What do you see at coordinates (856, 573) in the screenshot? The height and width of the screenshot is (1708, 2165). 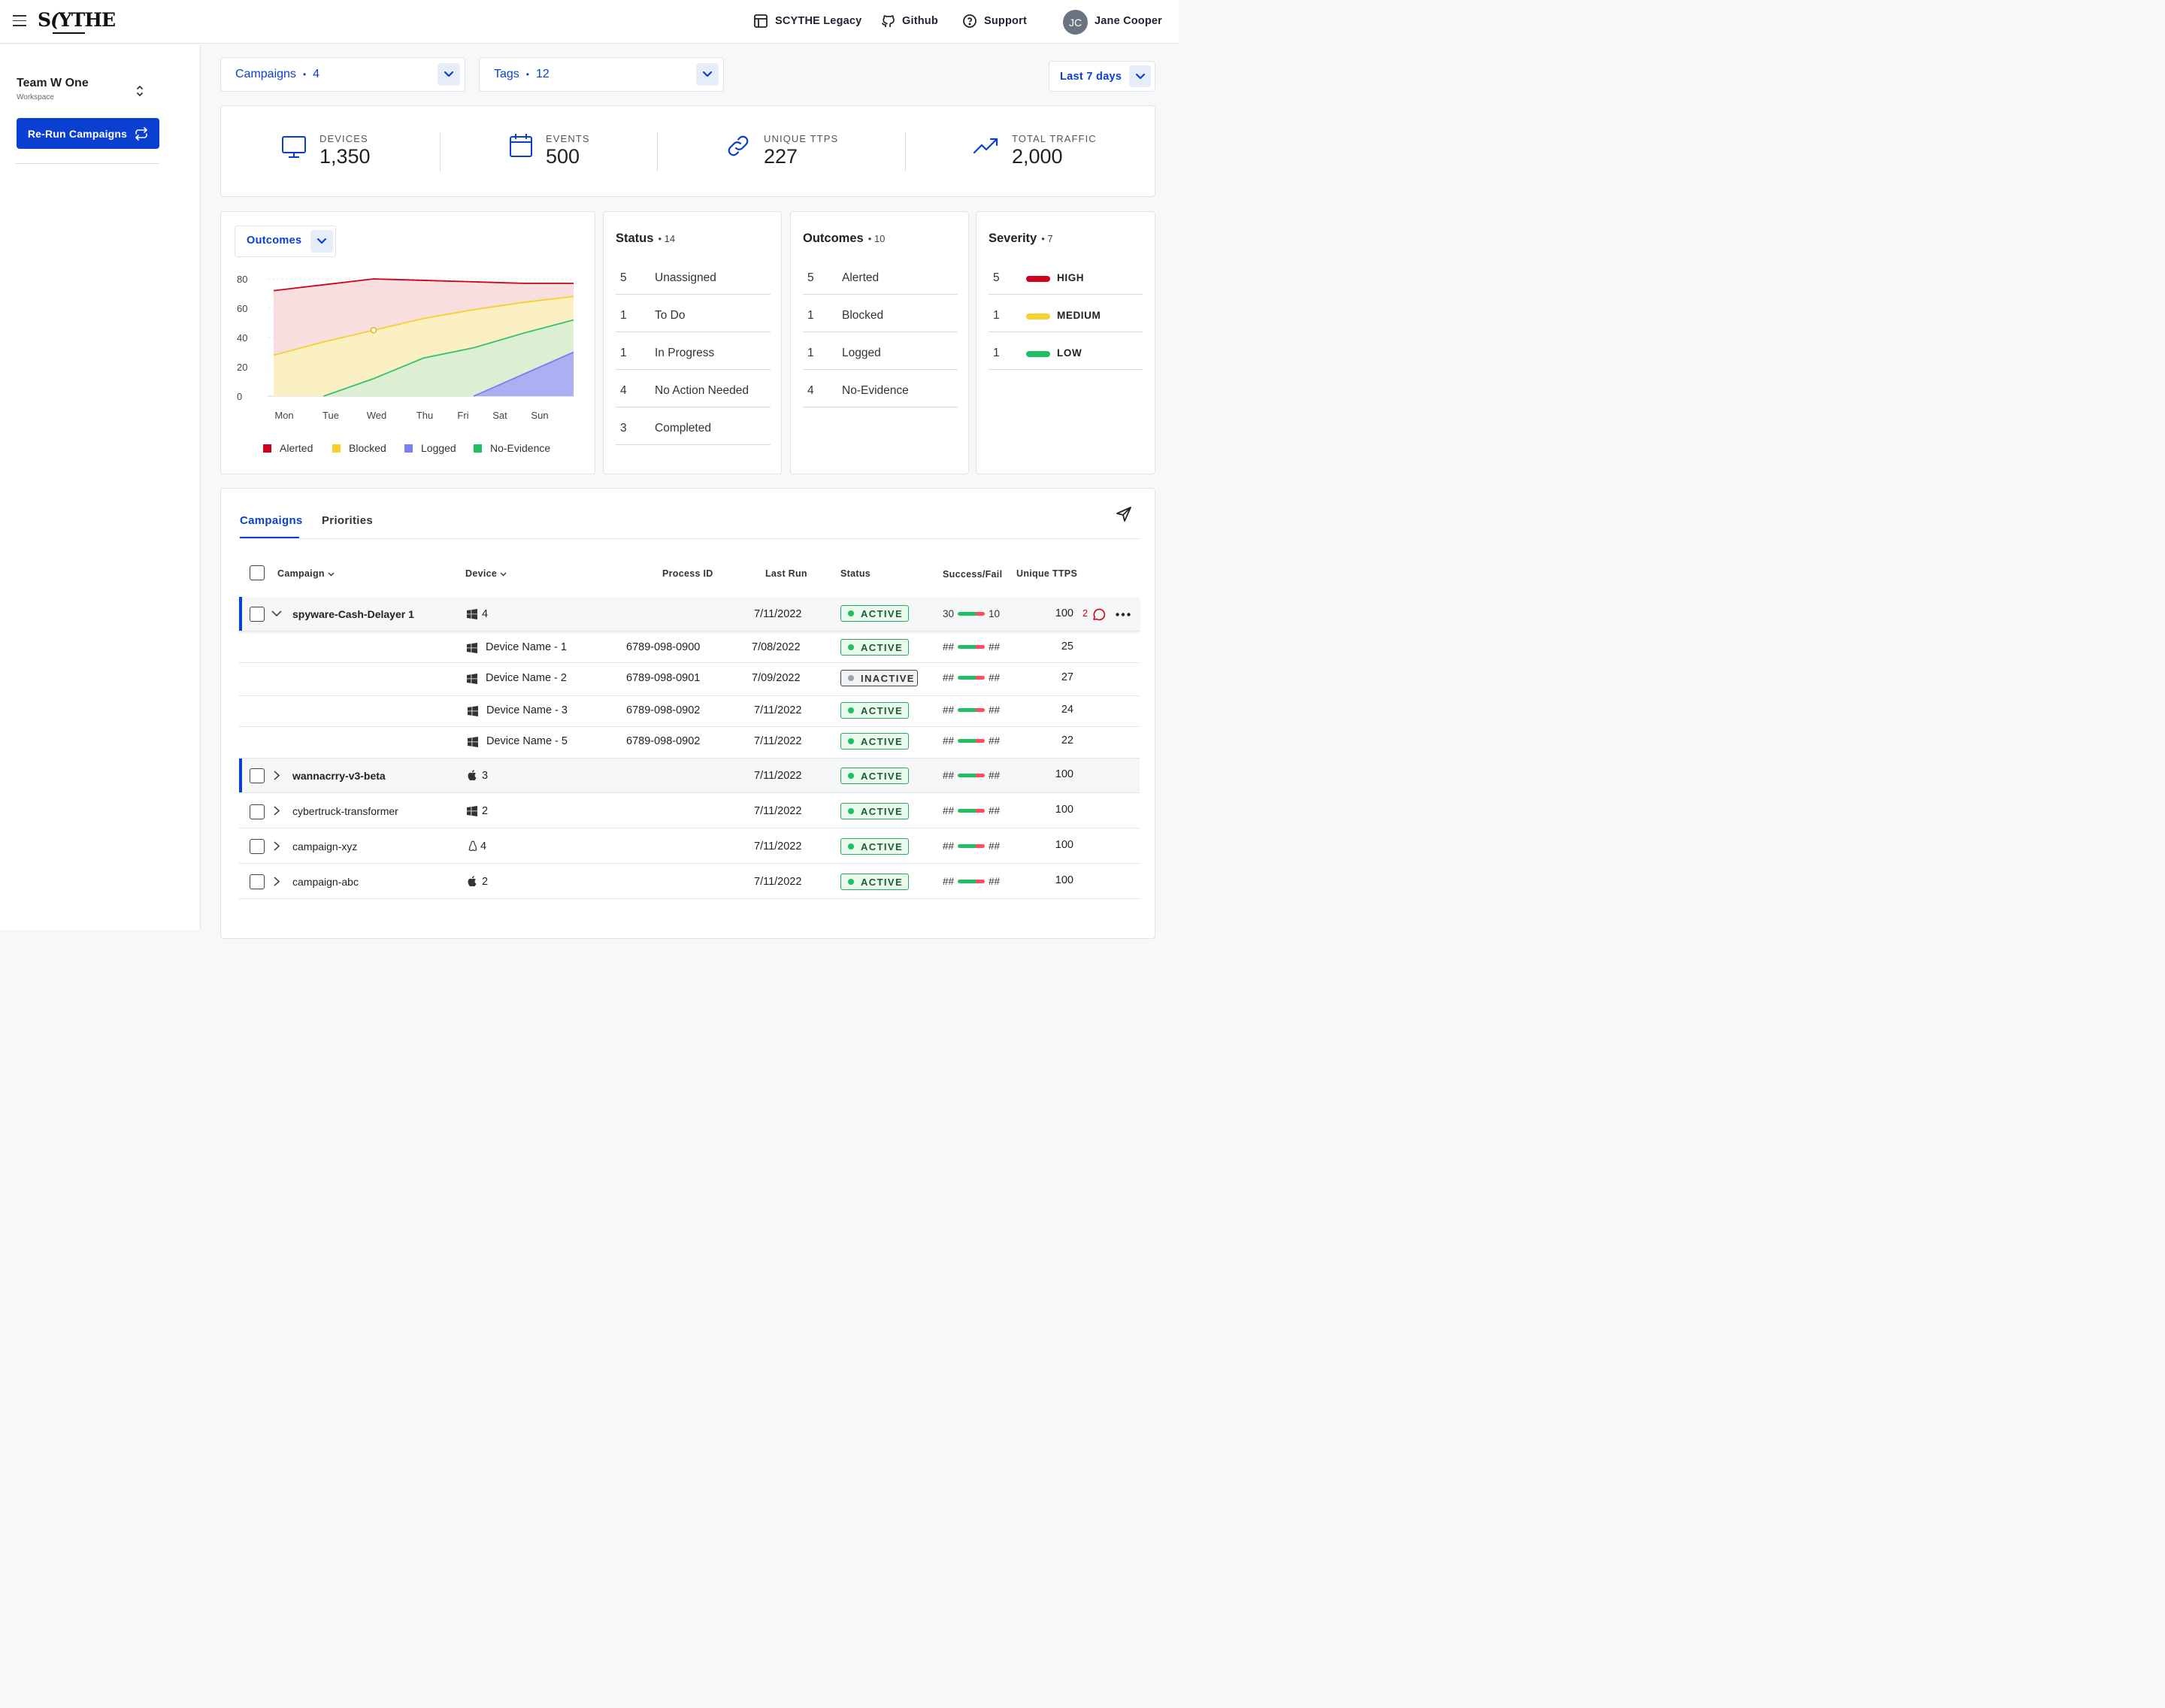 I see `column-header-status: Status` at bounding box center [856, 573].